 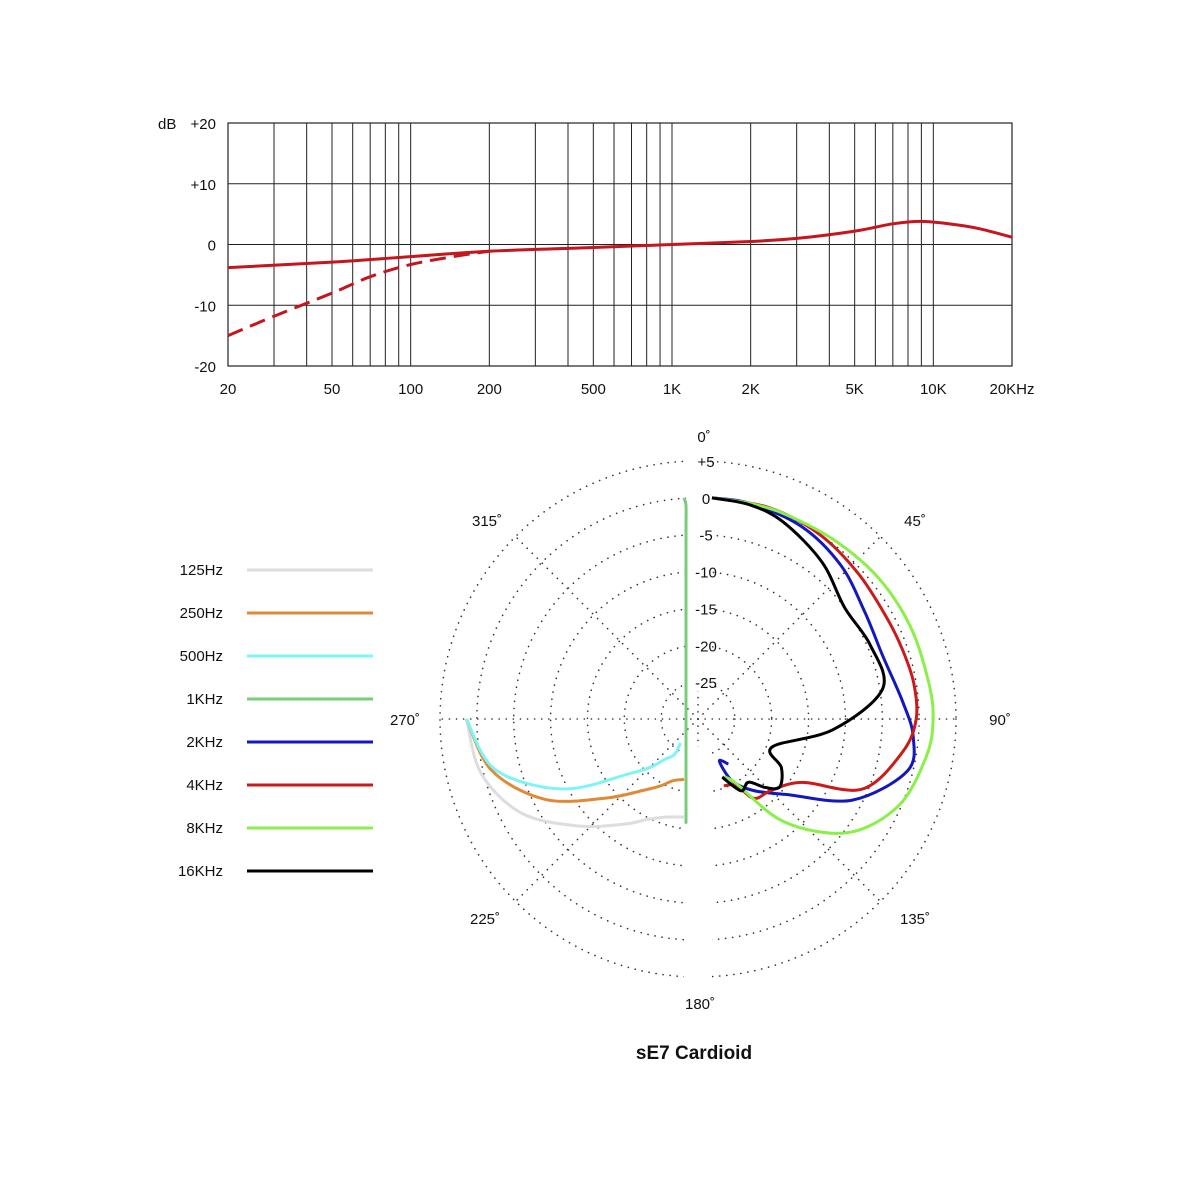 I want to click on polar-angle-label: 90˚, so click(x=1000, y=720).